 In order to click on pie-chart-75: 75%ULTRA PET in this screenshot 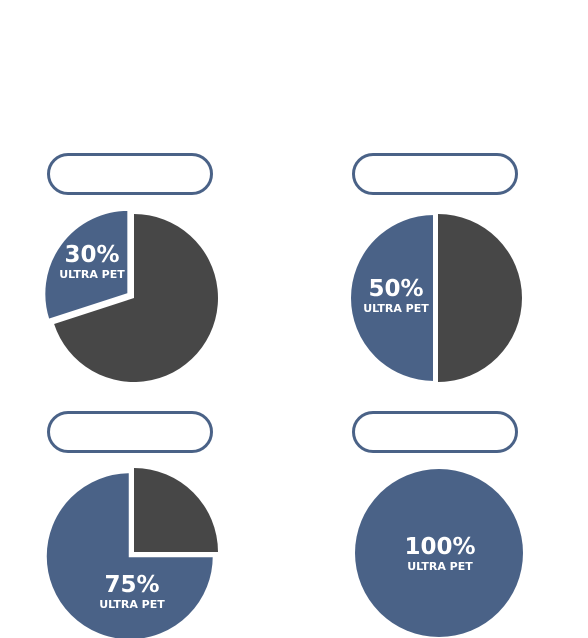, I will do `click(131, 553)`.